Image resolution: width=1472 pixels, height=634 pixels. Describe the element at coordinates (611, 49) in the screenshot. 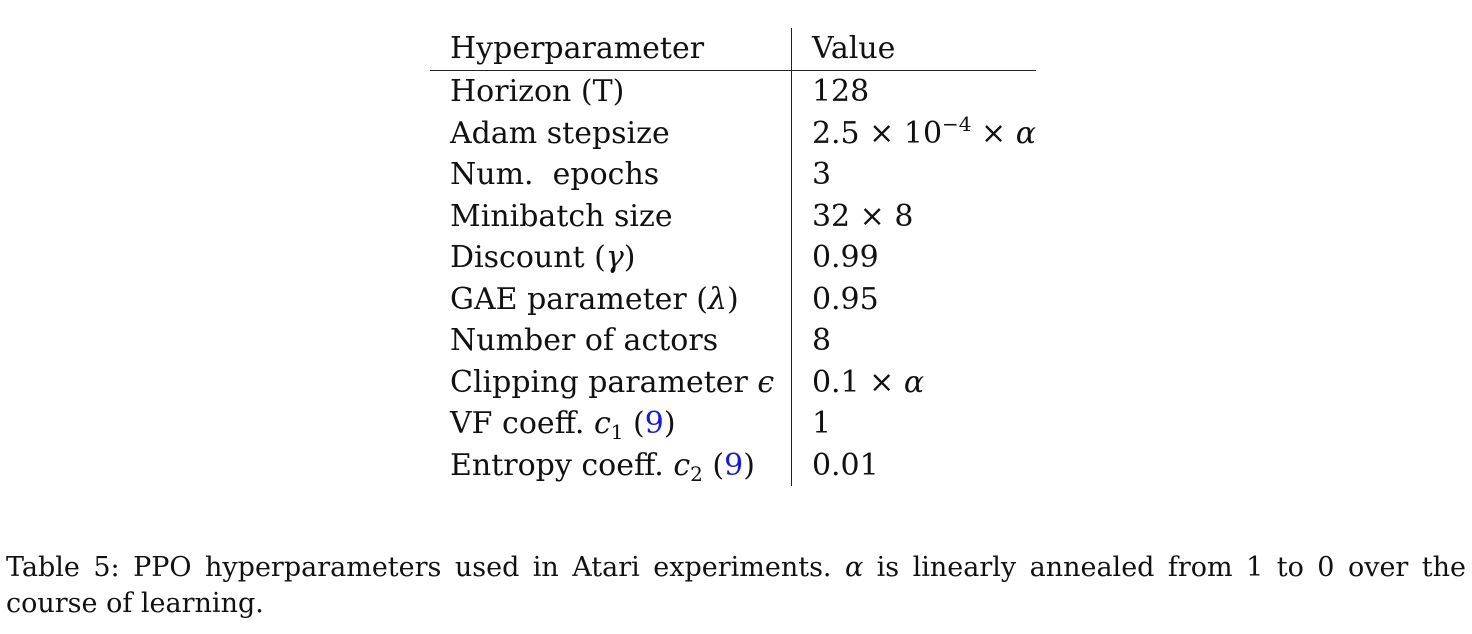

I see `header-hyperparameter: Hyperparameter` at that location.